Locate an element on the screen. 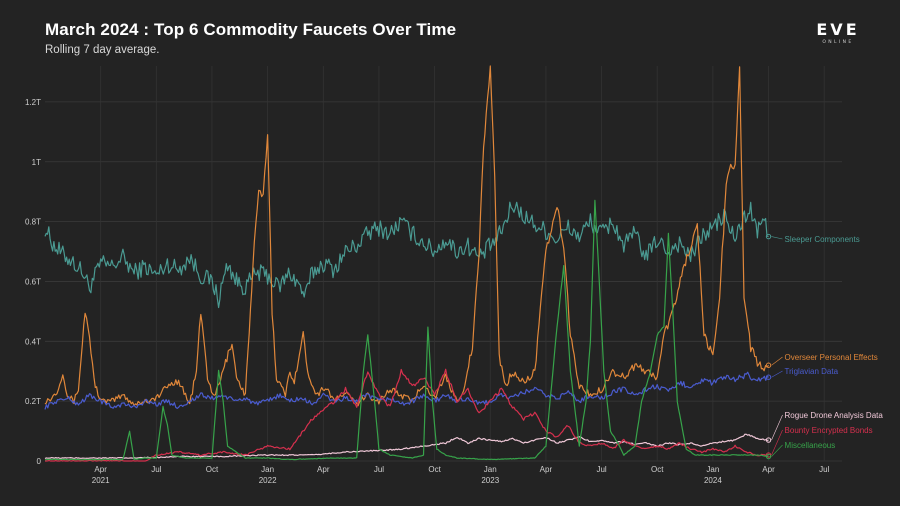 Image resolution: width=900 pixels, height=506 pixels. x-tick-year-label: 2022 is located at coordinates (268, 480).